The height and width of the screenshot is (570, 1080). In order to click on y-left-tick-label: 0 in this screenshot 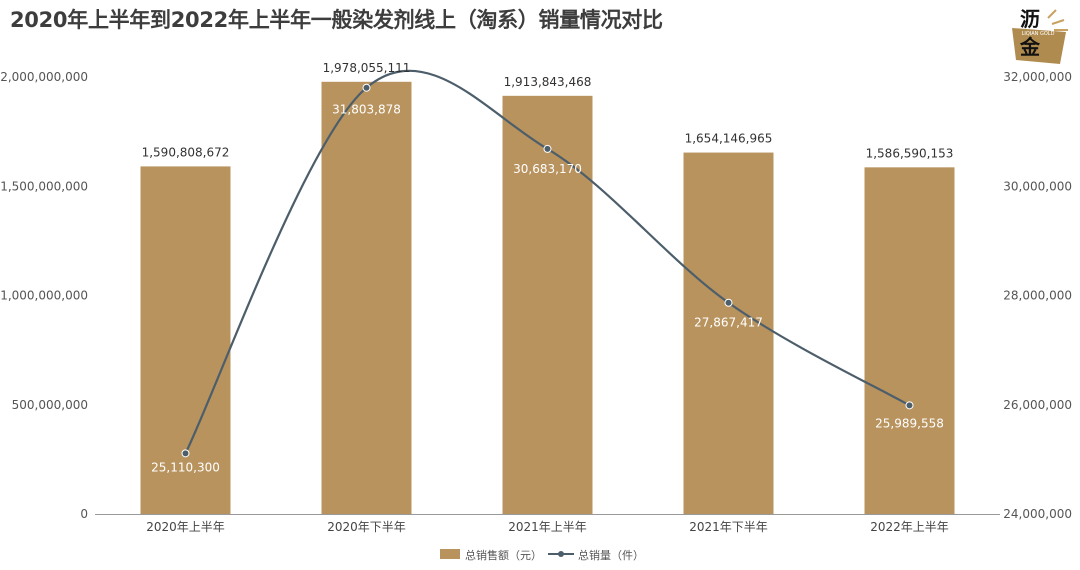, I will do `click(84, 514)`.